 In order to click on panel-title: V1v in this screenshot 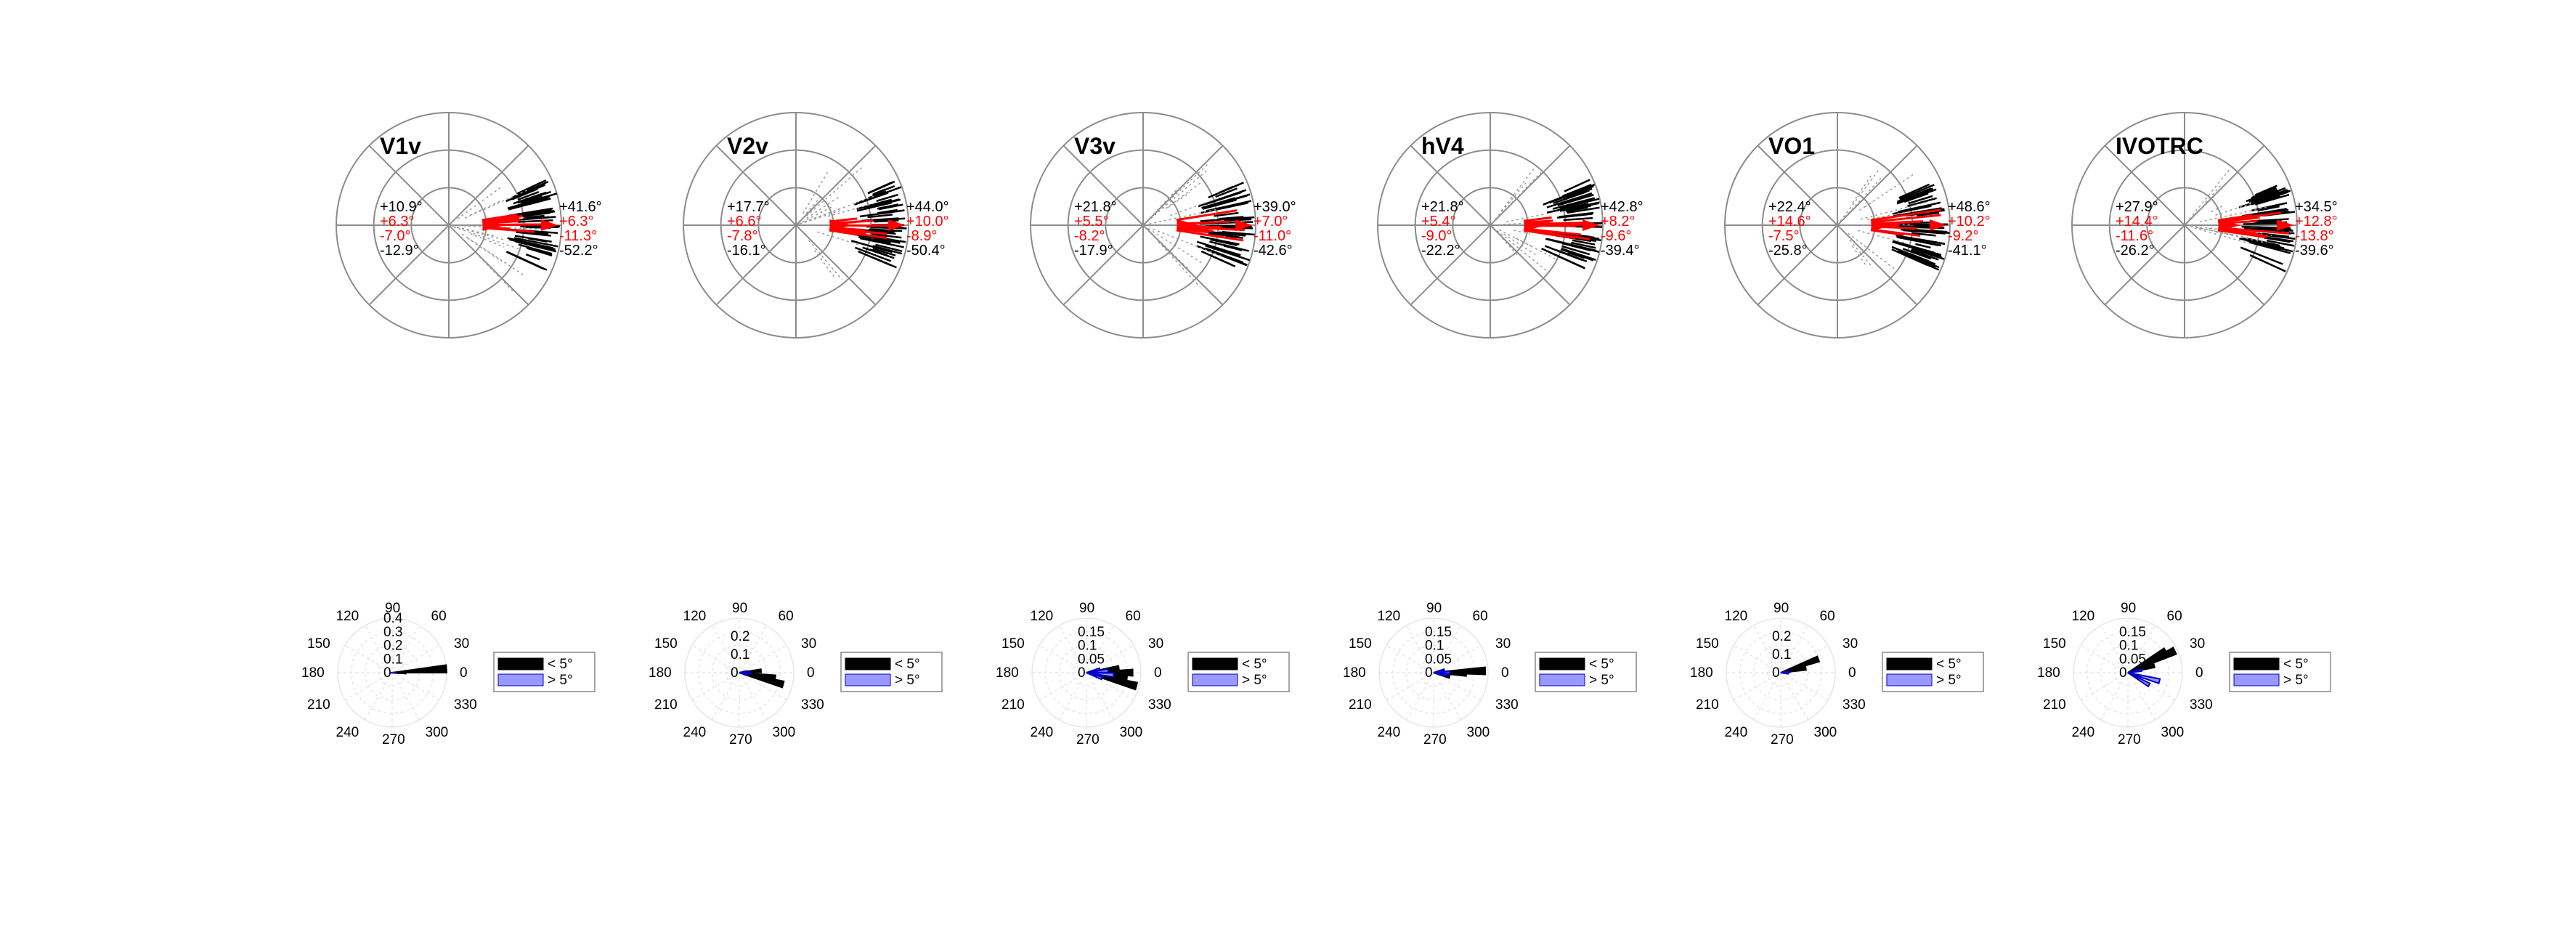, I will do `click(400, 146)`.